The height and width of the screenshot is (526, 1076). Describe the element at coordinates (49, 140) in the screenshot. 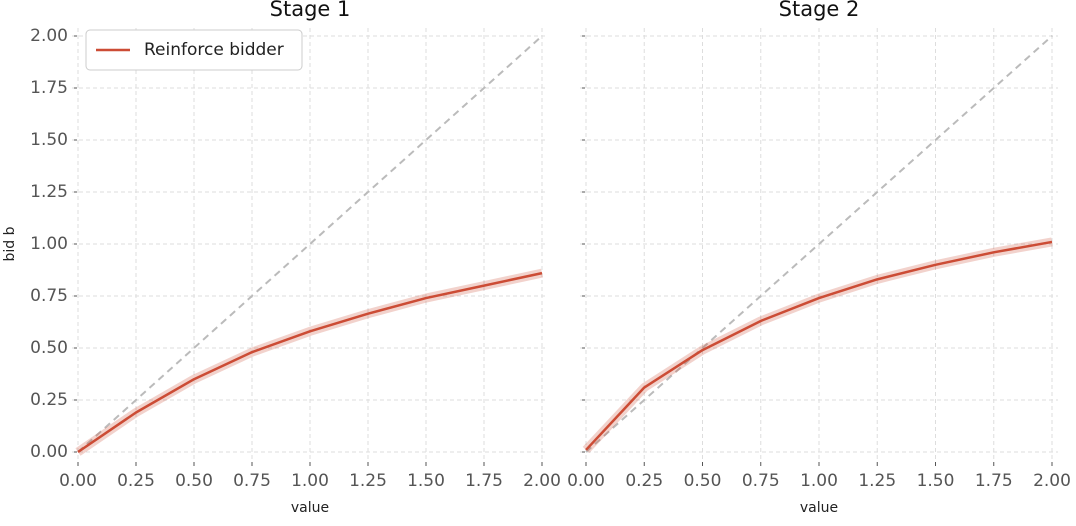

I see `y-tick-label: 1.50` at that location.